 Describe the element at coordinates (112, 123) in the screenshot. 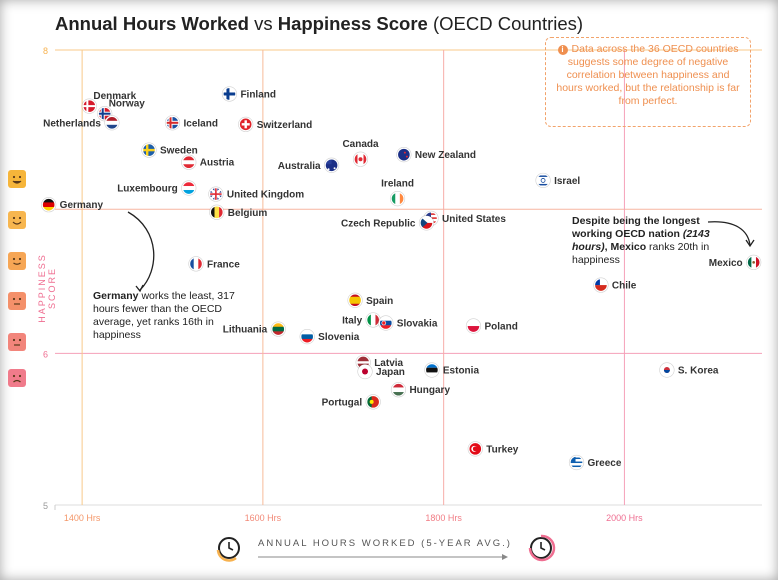

I see `point-netherlands` at that location.